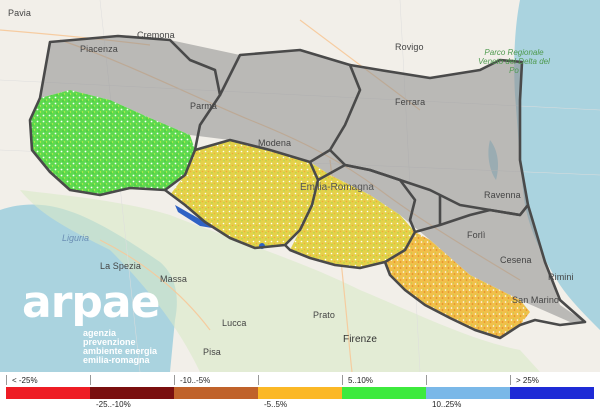  What do you see at coordinates (409, 47) in the screenshot?
I see `city-label-rovigo: Rovigo` at bounding box center [409, 47].